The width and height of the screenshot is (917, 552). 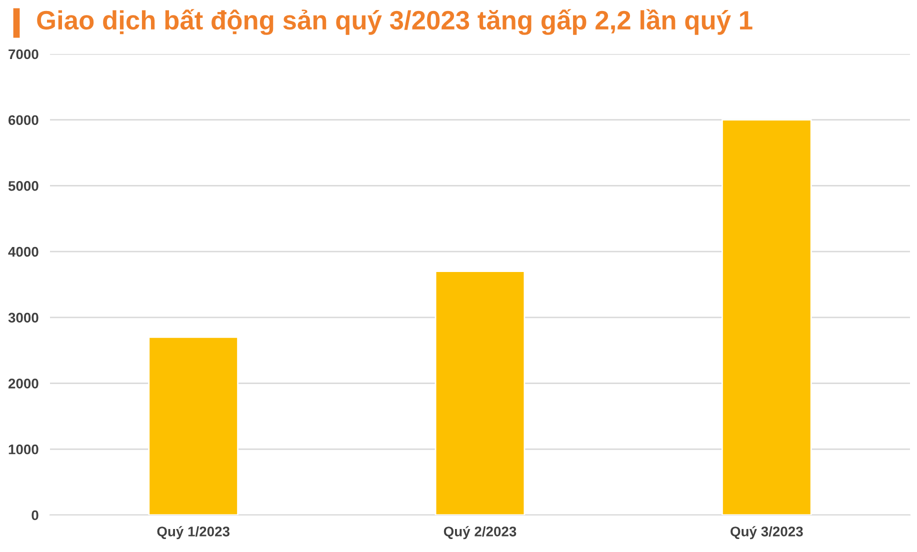 What do you see at coordinates (23, 383) in the screenshot?
I see `y-tick-label: 2000` at bounding box center [23, 383].